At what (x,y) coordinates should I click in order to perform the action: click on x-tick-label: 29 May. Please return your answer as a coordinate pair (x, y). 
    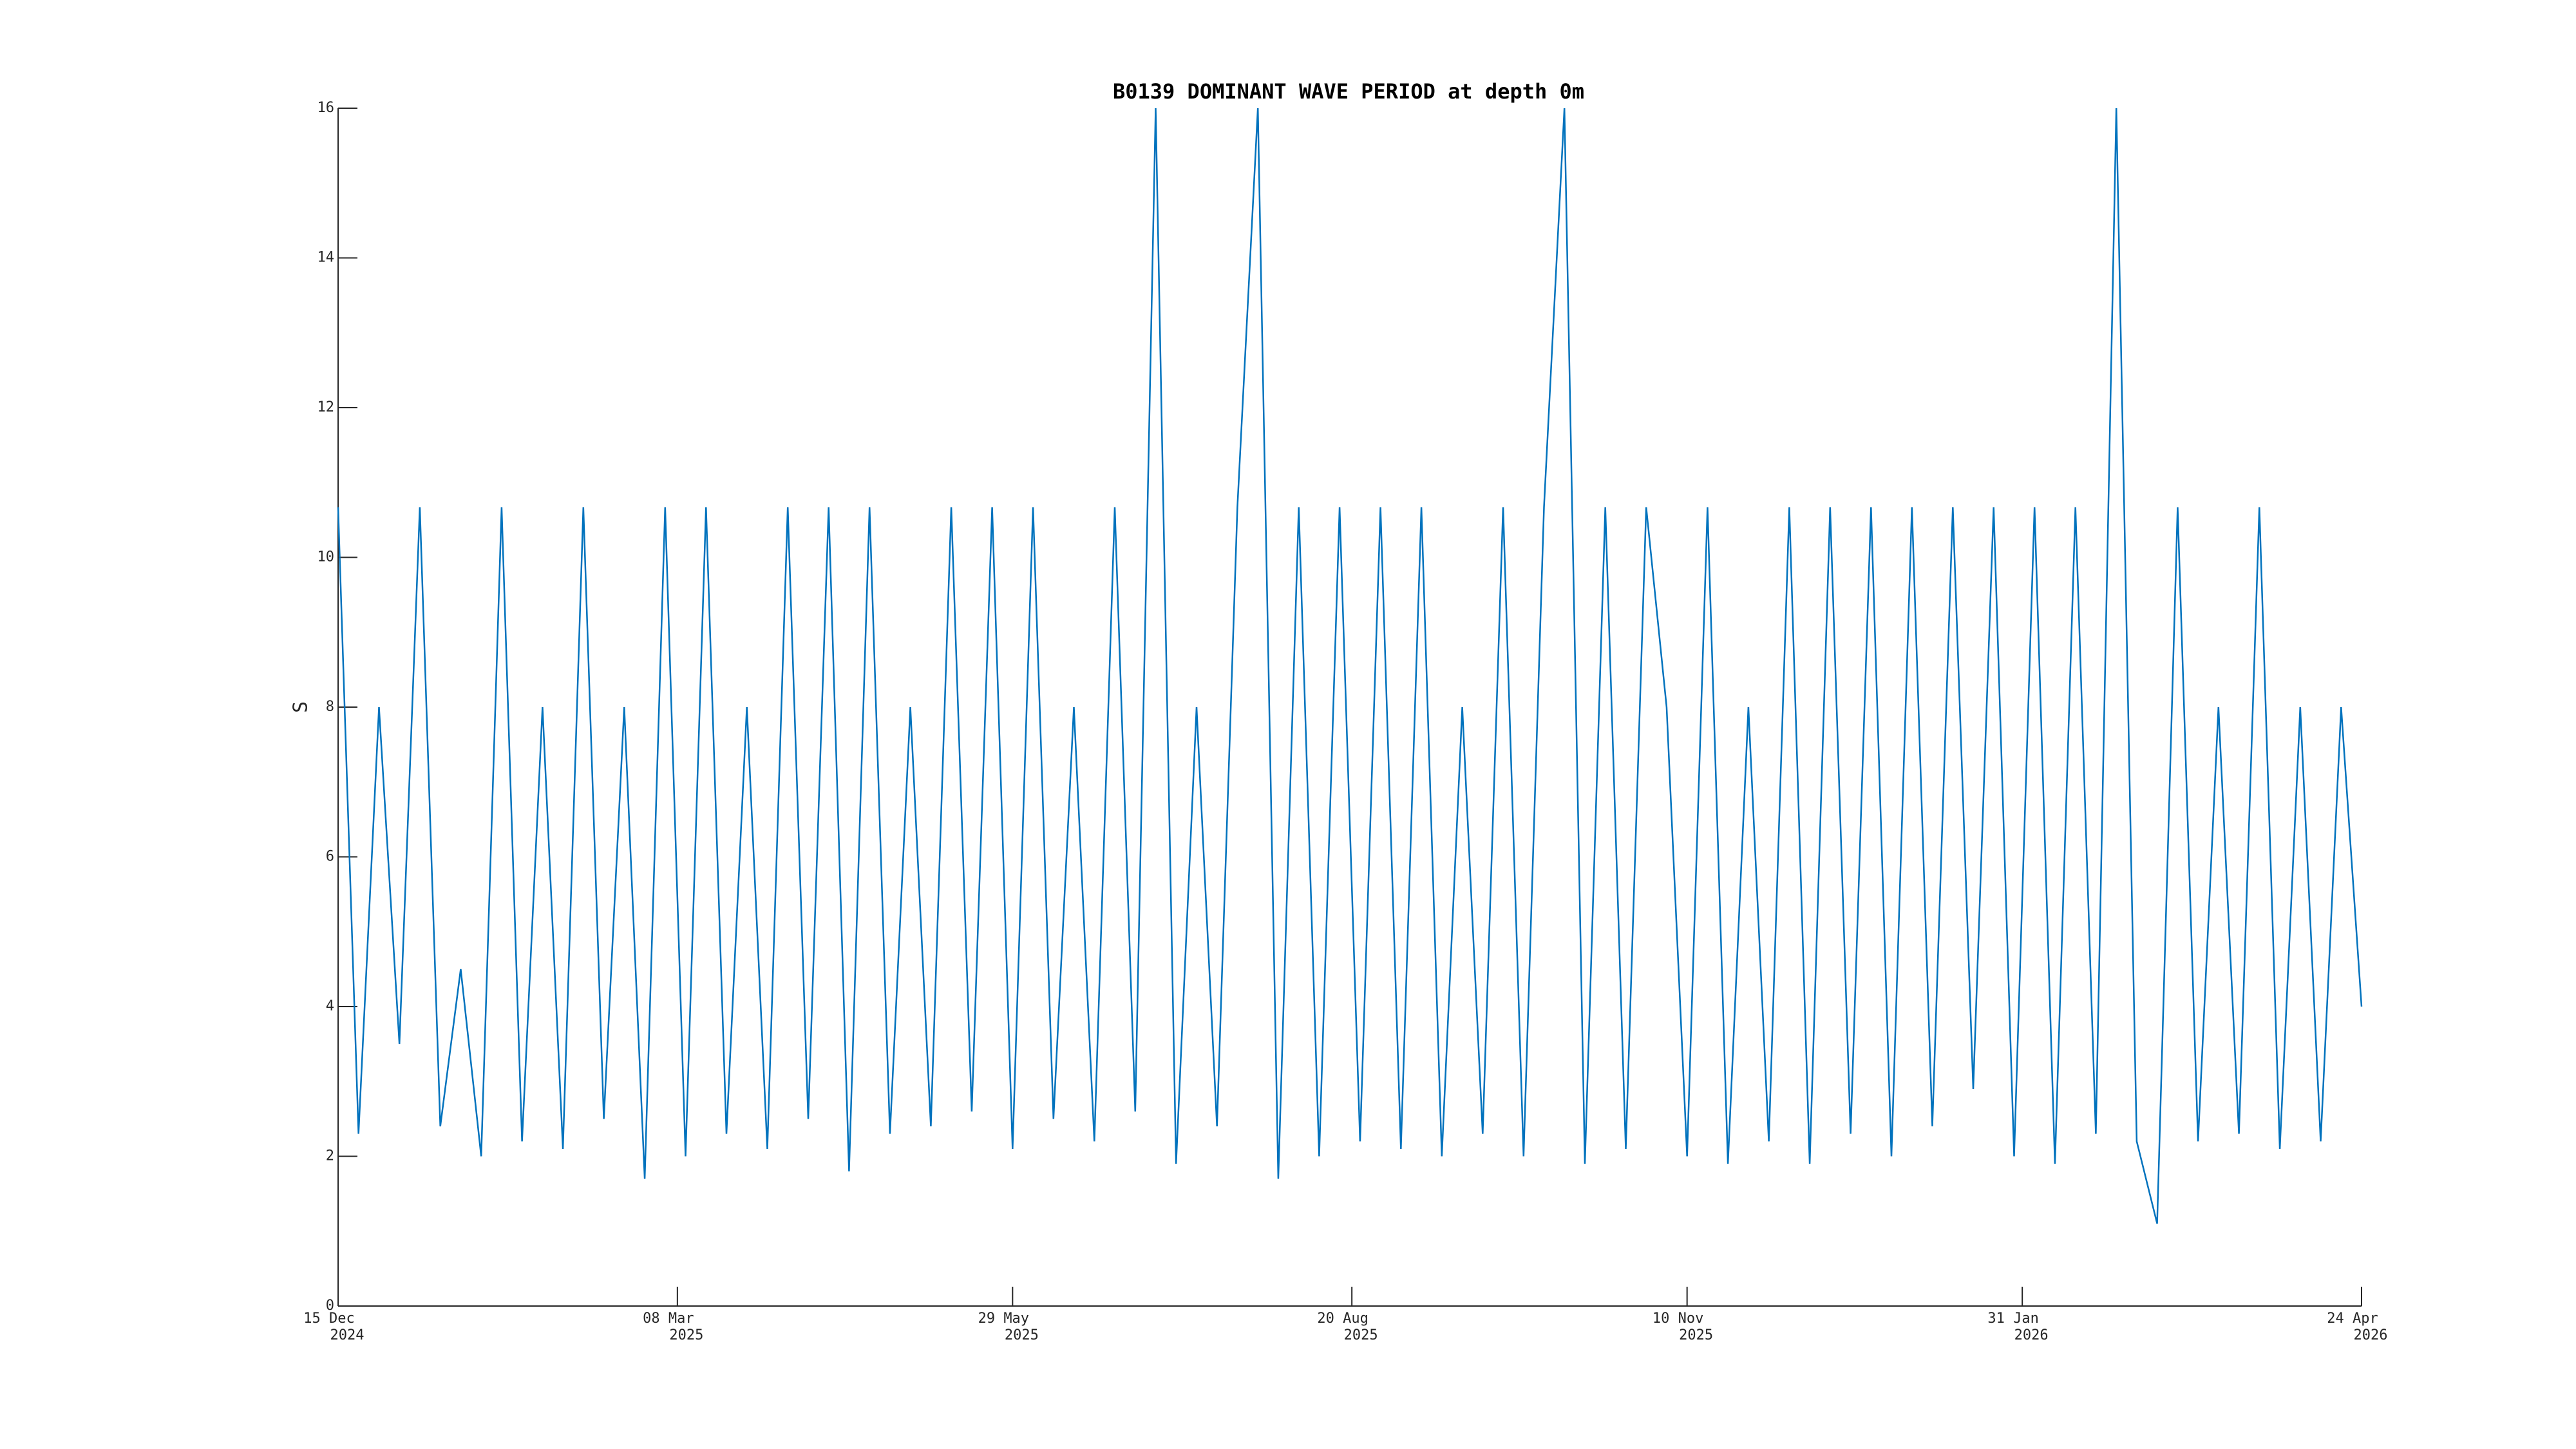
    Looking at the image, I should click on (1004, 1319).